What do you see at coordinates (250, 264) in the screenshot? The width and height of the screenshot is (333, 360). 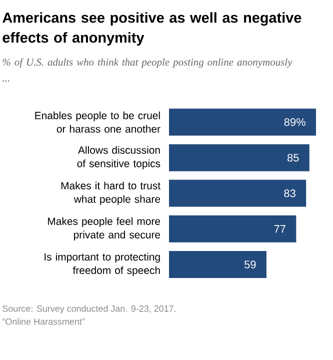 I see `data-label: 59` at bounding box center [250, 264].